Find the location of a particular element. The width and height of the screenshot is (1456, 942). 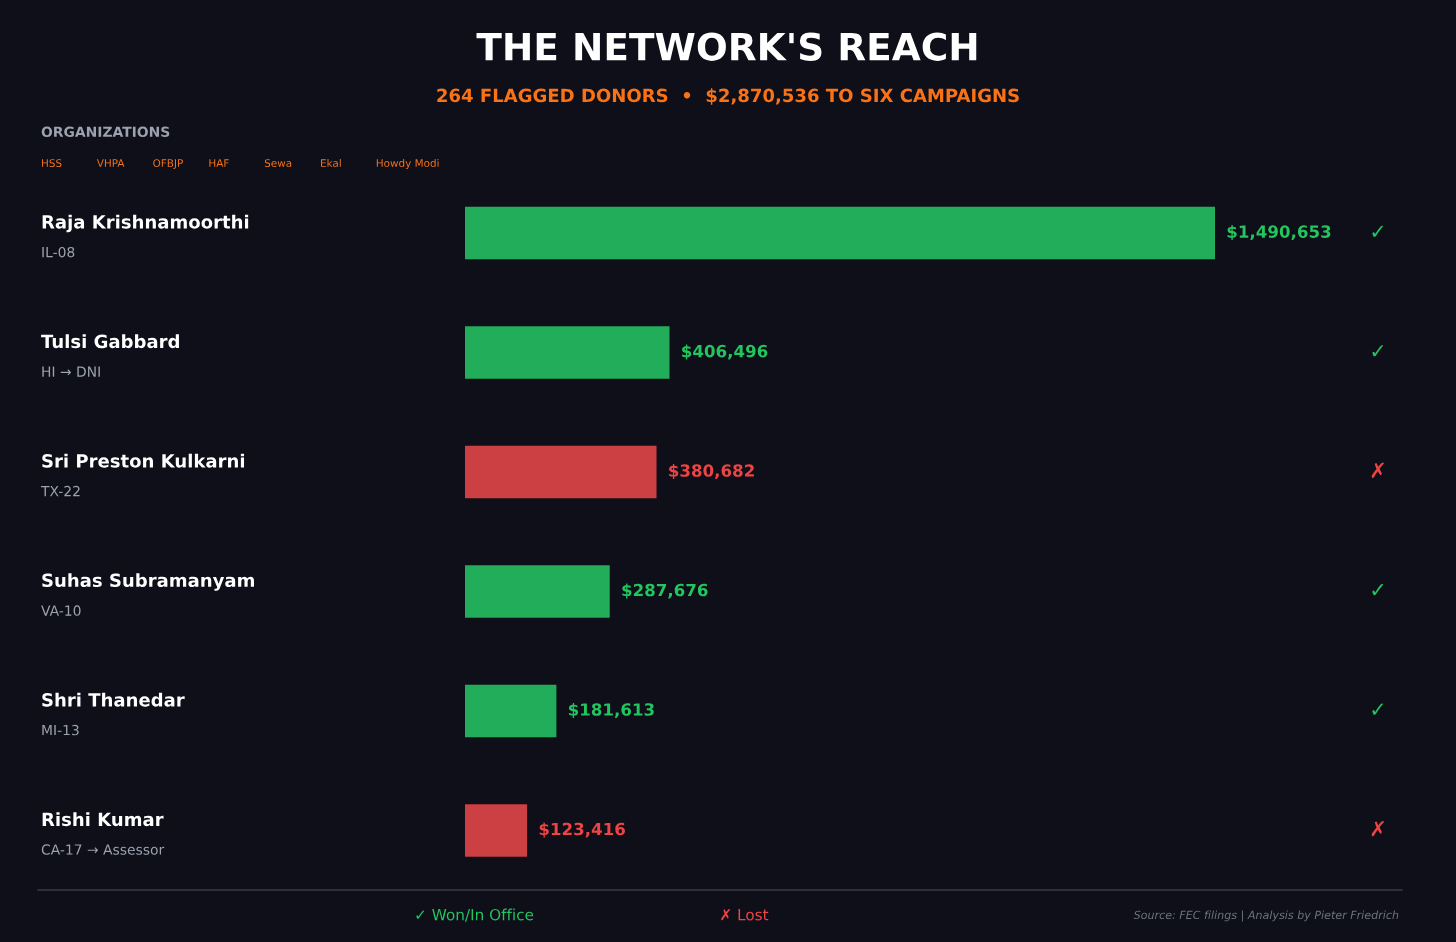

data-label: $406,496 is located at coordinates (725, 352).